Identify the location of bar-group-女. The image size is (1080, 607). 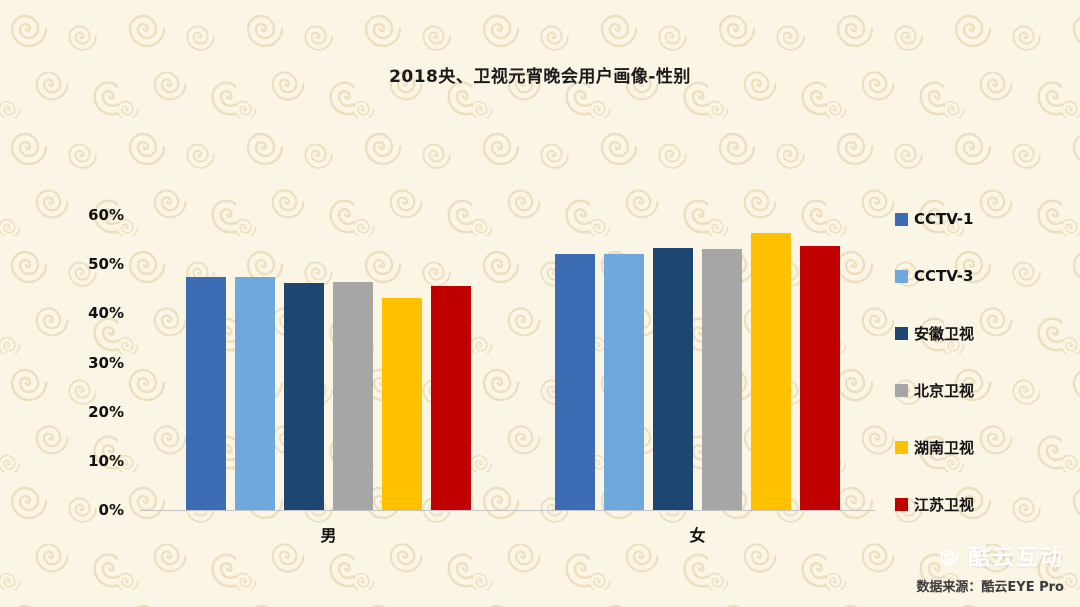
(697, 371).